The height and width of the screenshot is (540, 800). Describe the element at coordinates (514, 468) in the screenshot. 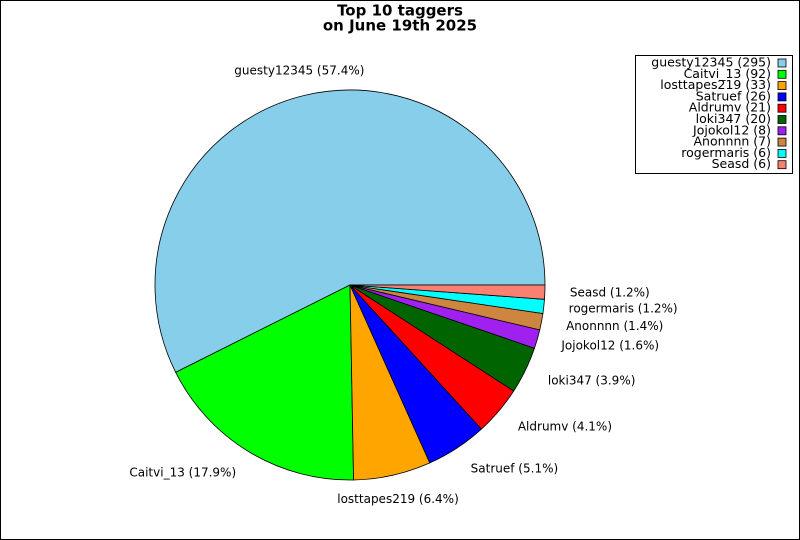

I see `slice-label: Satruef (5.1%)` at that location.